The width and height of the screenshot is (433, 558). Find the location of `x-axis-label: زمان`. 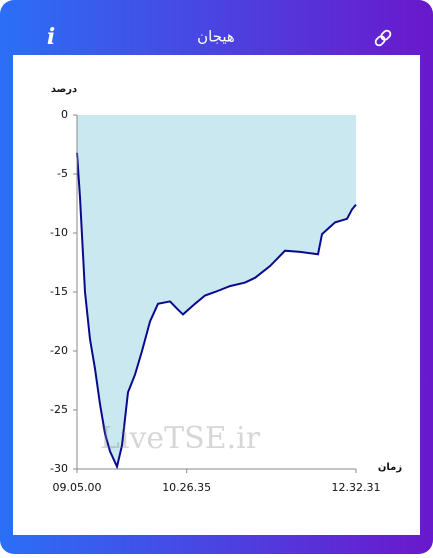

x-axis-label: زمان is located at coordinates (390, 467).